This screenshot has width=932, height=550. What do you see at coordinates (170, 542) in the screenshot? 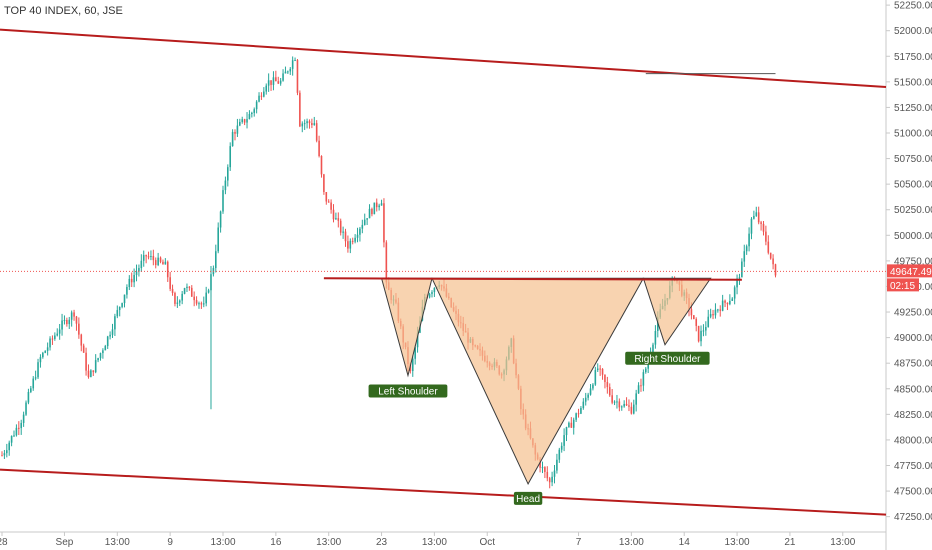
I see `x-tick-label: 9` at bounding box center [170, 542].